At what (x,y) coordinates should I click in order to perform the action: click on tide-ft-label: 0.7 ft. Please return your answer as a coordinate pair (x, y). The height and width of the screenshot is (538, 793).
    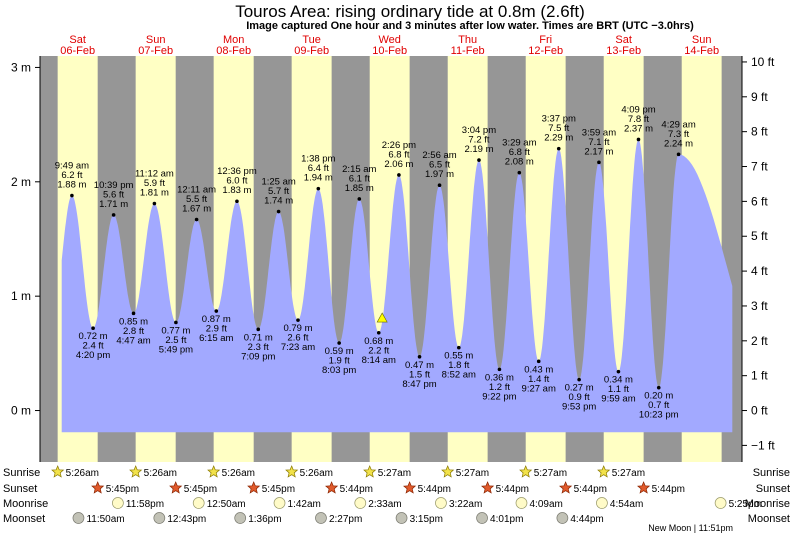
    Looking at the image, I should click on (658, 405).